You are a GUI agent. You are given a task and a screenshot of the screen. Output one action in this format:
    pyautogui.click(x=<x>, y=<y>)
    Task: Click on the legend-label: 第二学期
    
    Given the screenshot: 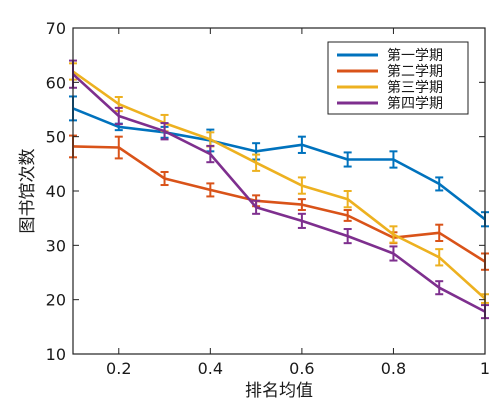 What is the action you would take?
    pyautogui.click(x=415, y=71)
    